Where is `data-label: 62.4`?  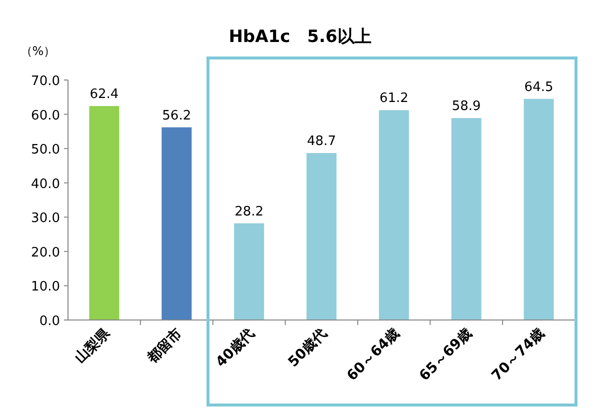
data-label: 62.4 is located at coordinates (104, 94).